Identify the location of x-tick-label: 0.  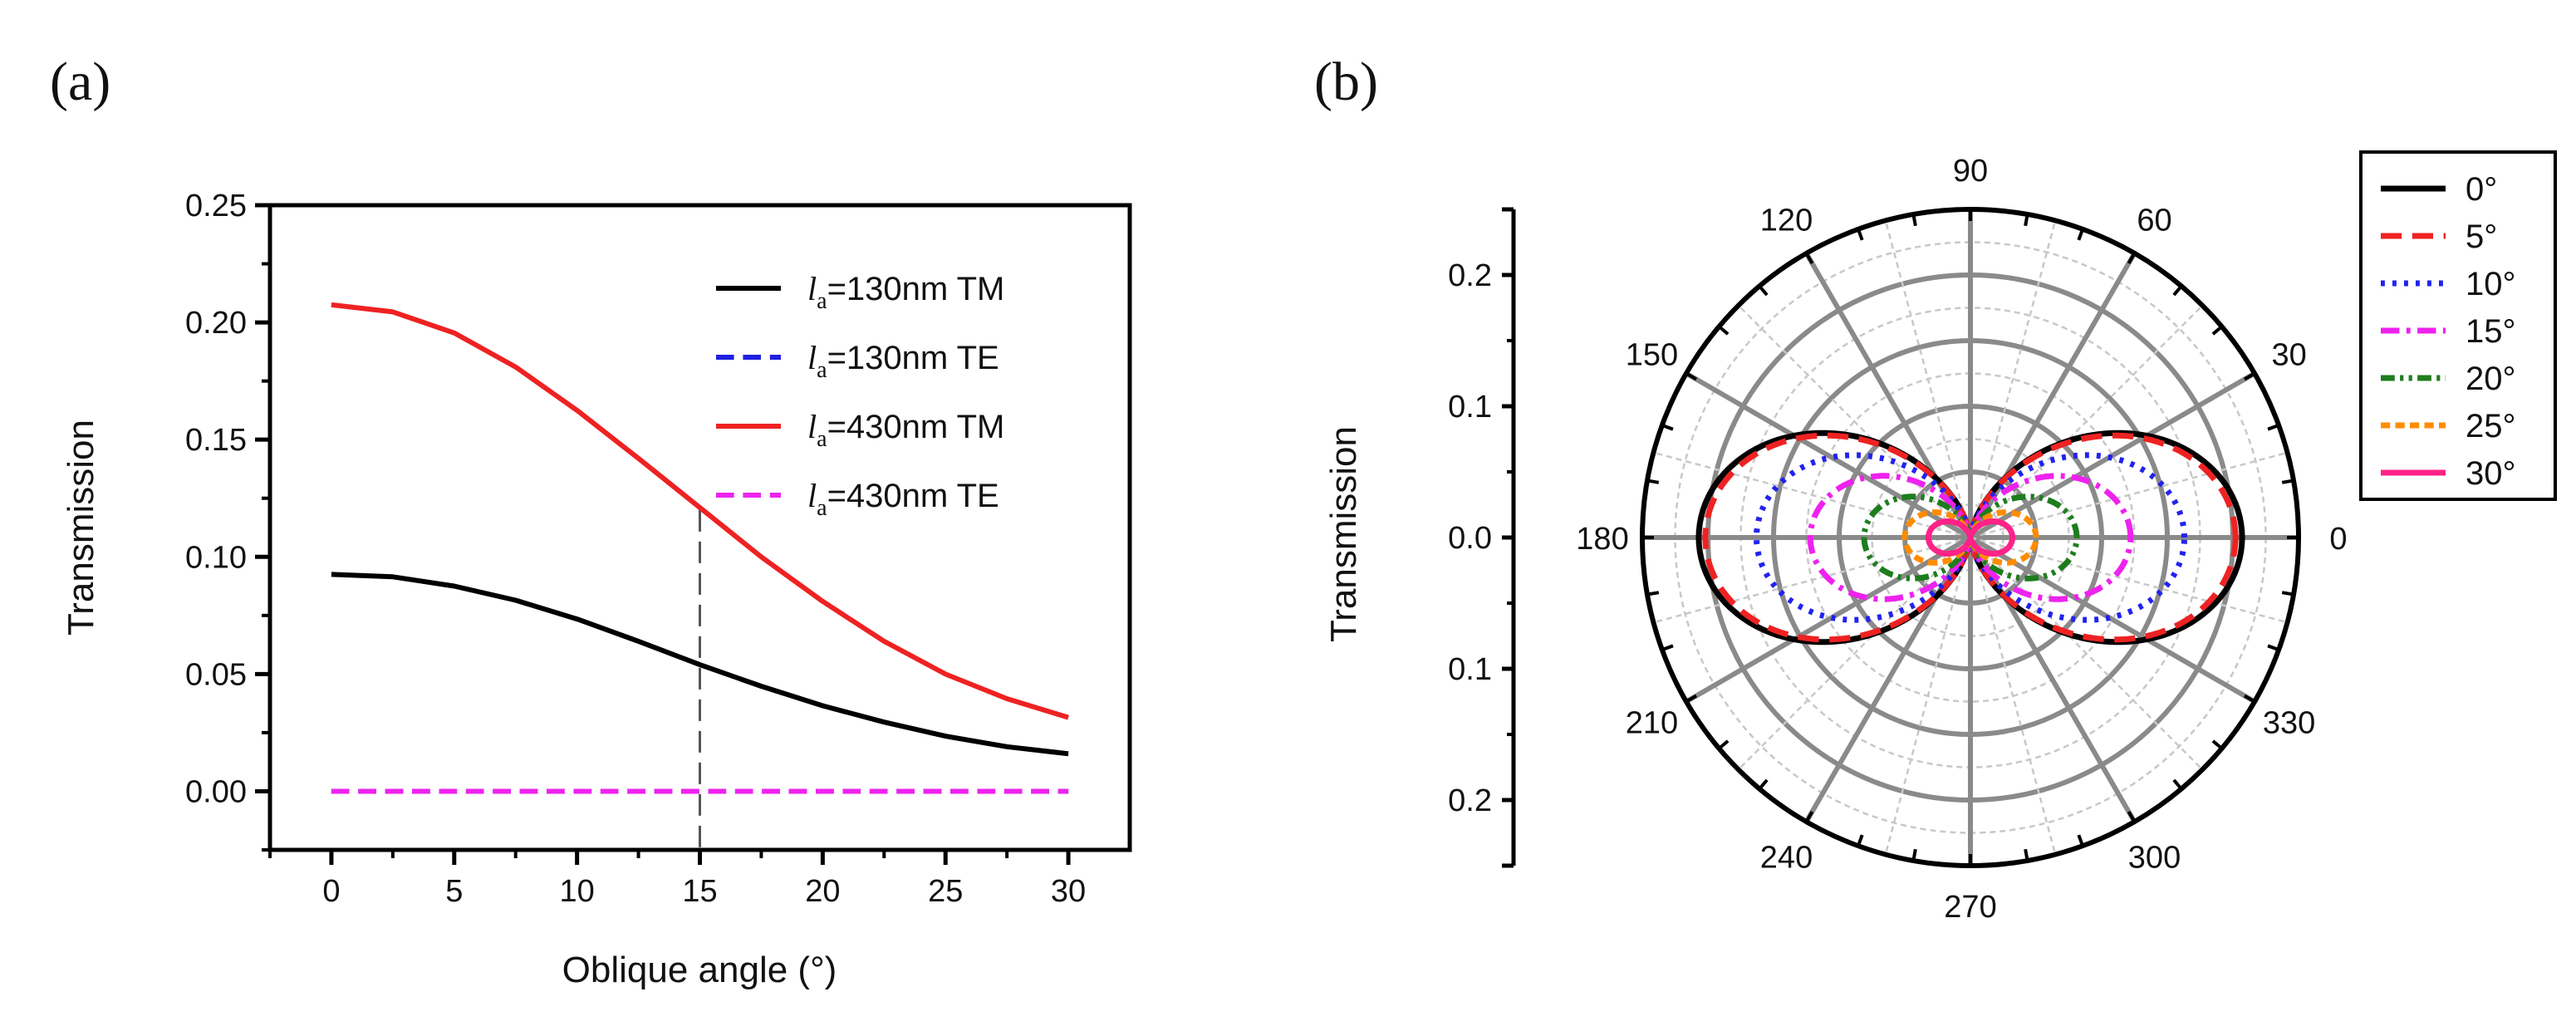
(331, 892).